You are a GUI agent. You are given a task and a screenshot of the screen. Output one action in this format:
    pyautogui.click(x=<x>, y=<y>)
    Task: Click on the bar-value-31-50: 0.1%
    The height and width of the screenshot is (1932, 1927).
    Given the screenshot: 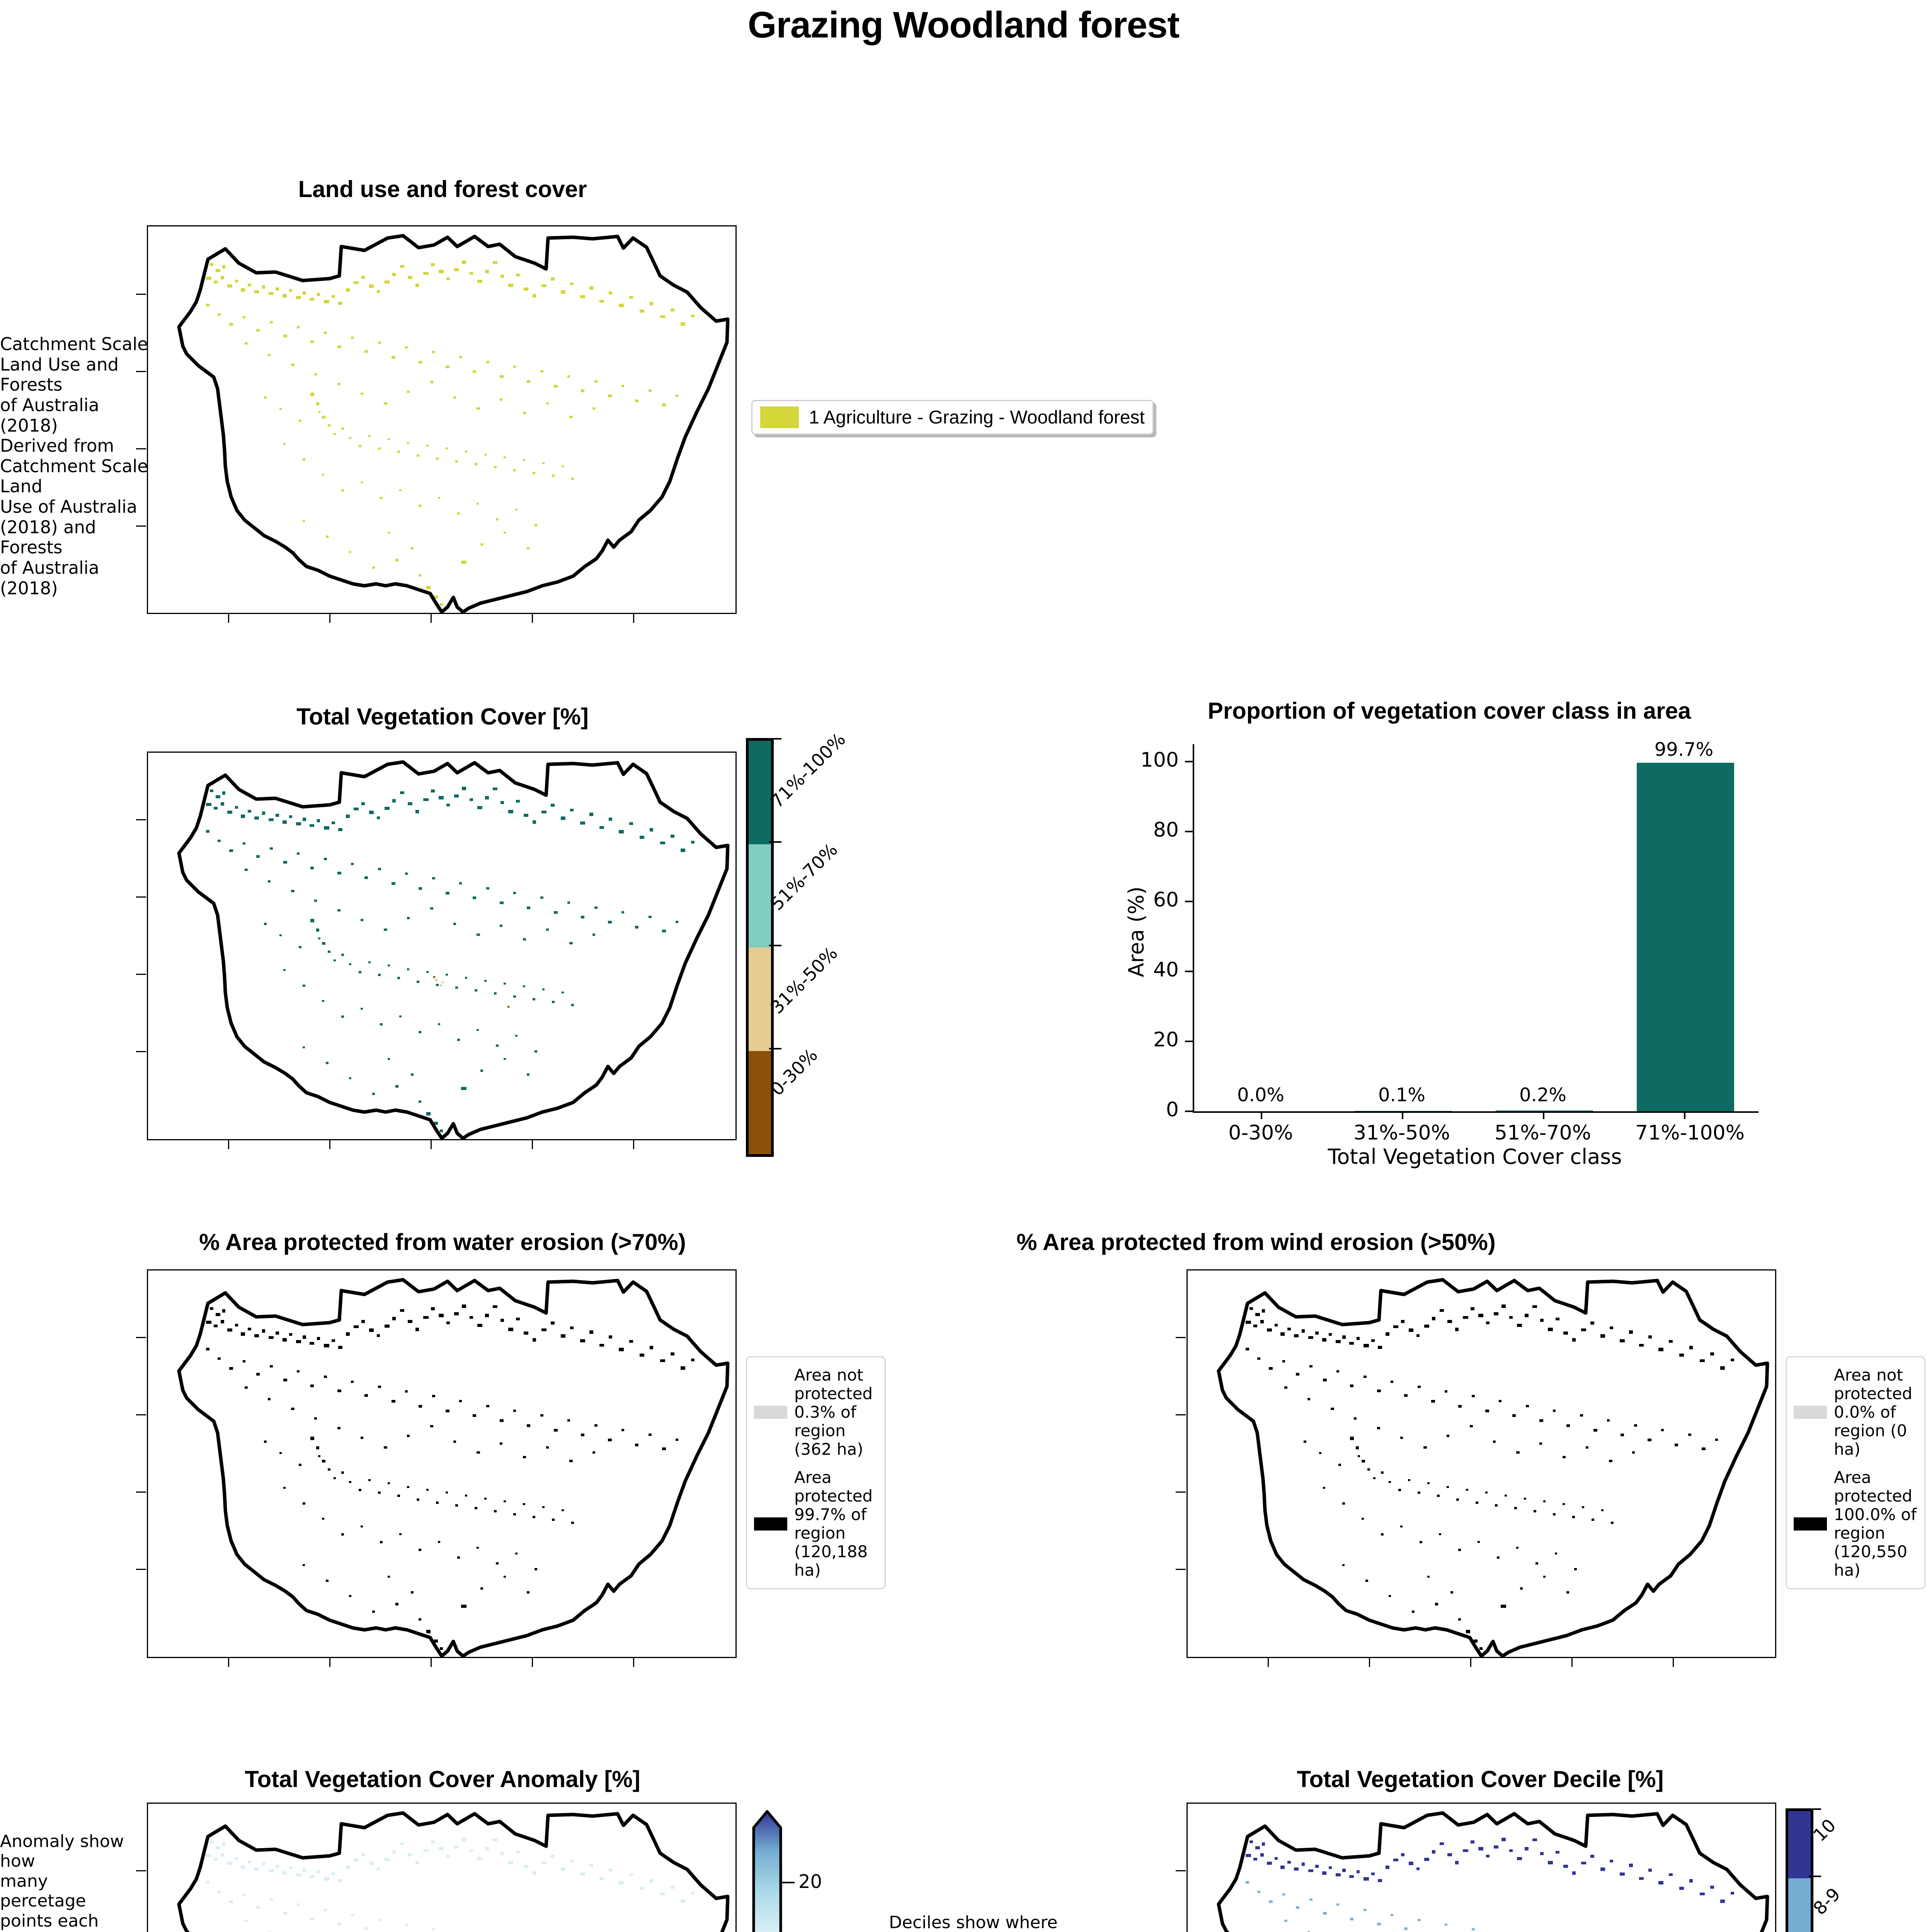 What is the action you would take?
    pyautogui.click(x=1401, y=1095)
    